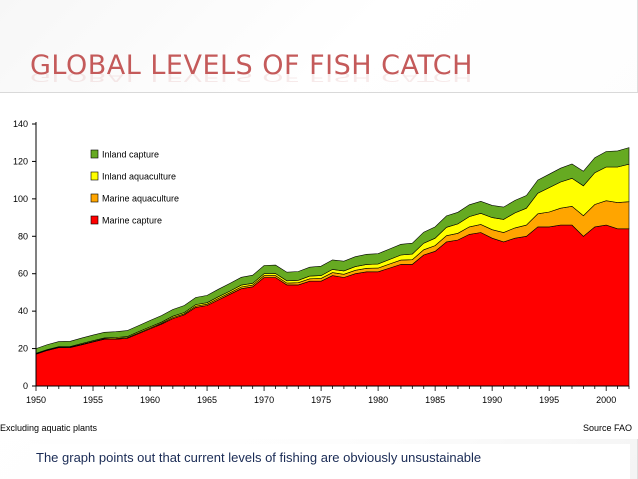 The height and width of the screenshot is (479, 638). Describe the element at coordinates (264, 400) in the screenshot. I see `x-tick-label: 1970` at that location.